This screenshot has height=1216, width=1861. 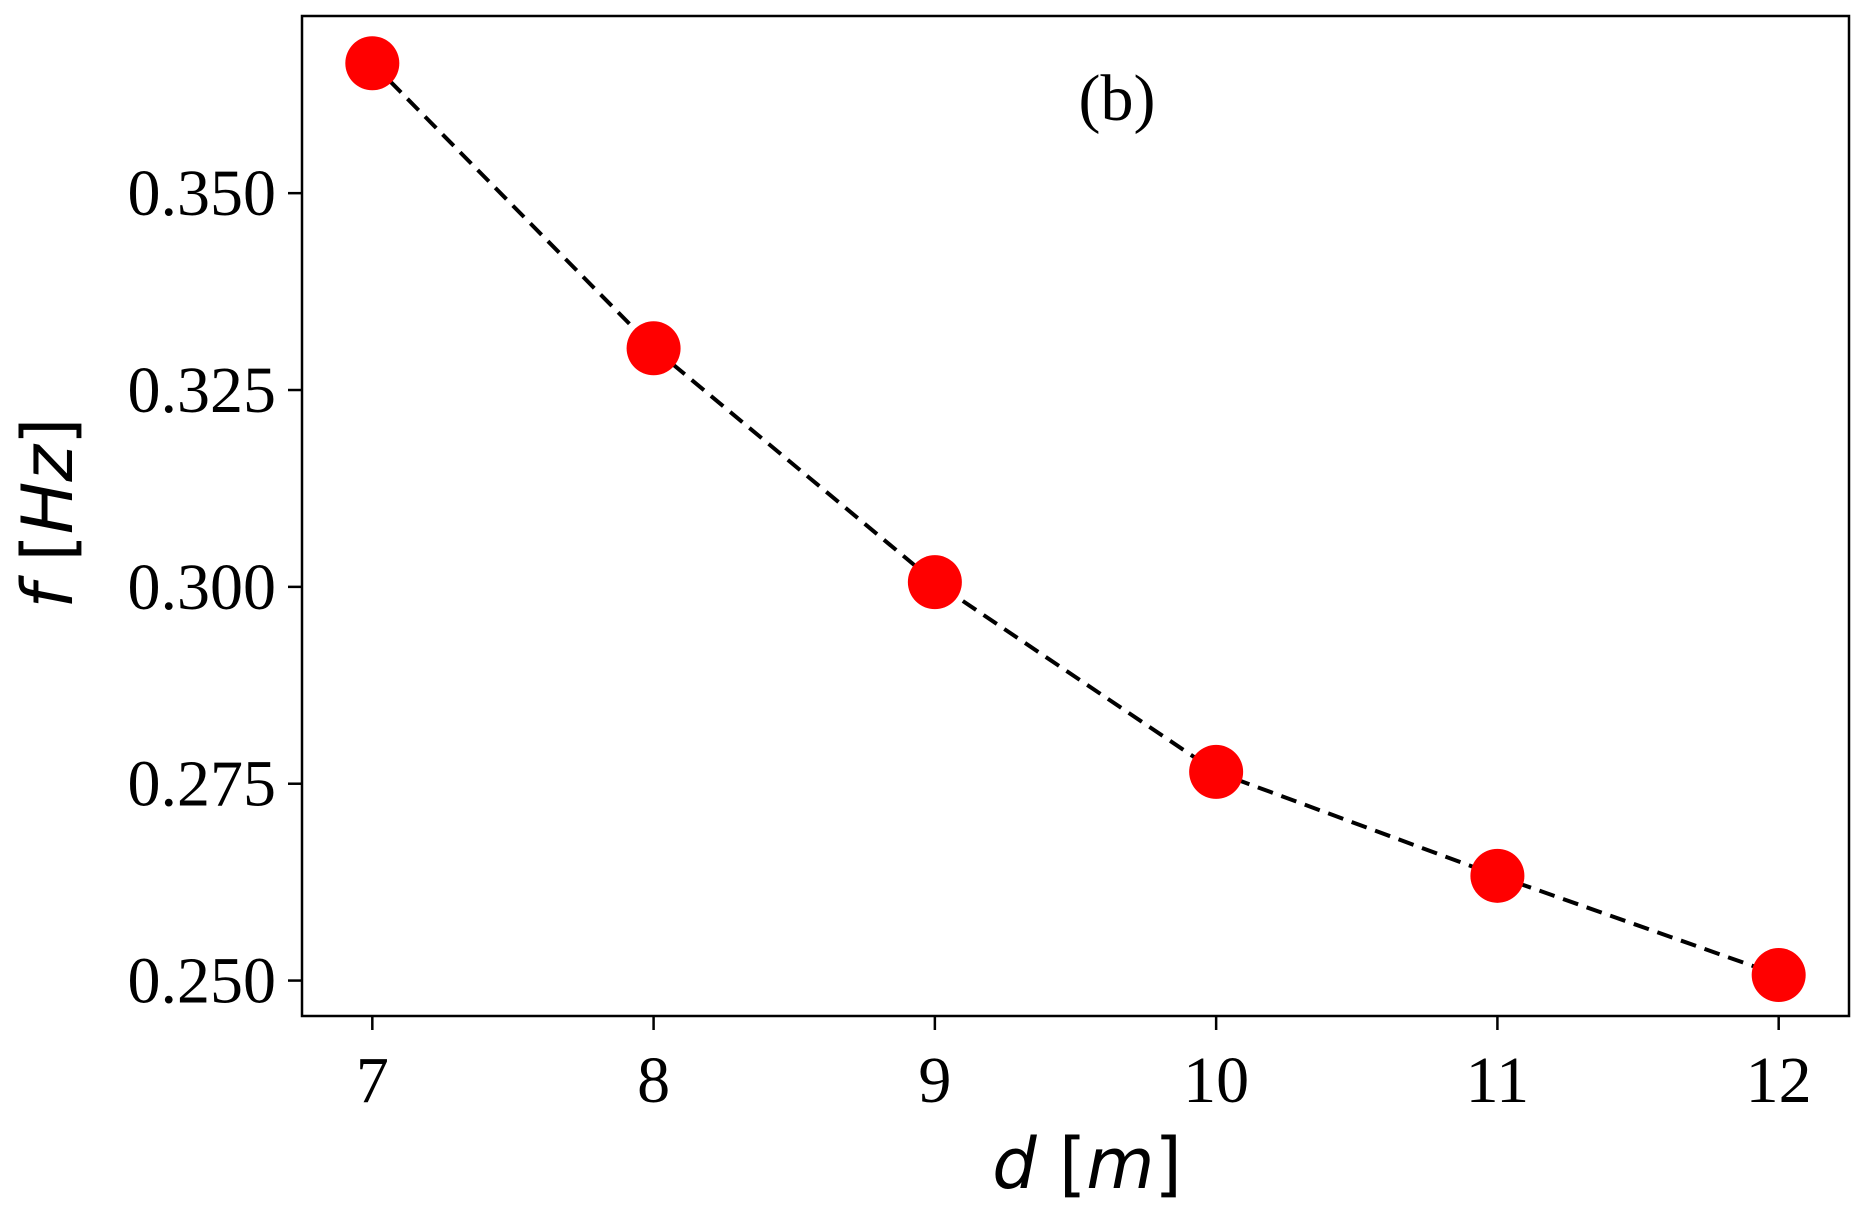 I want to click on y-axis-close-bracket: ], so click(x=48, y=431).